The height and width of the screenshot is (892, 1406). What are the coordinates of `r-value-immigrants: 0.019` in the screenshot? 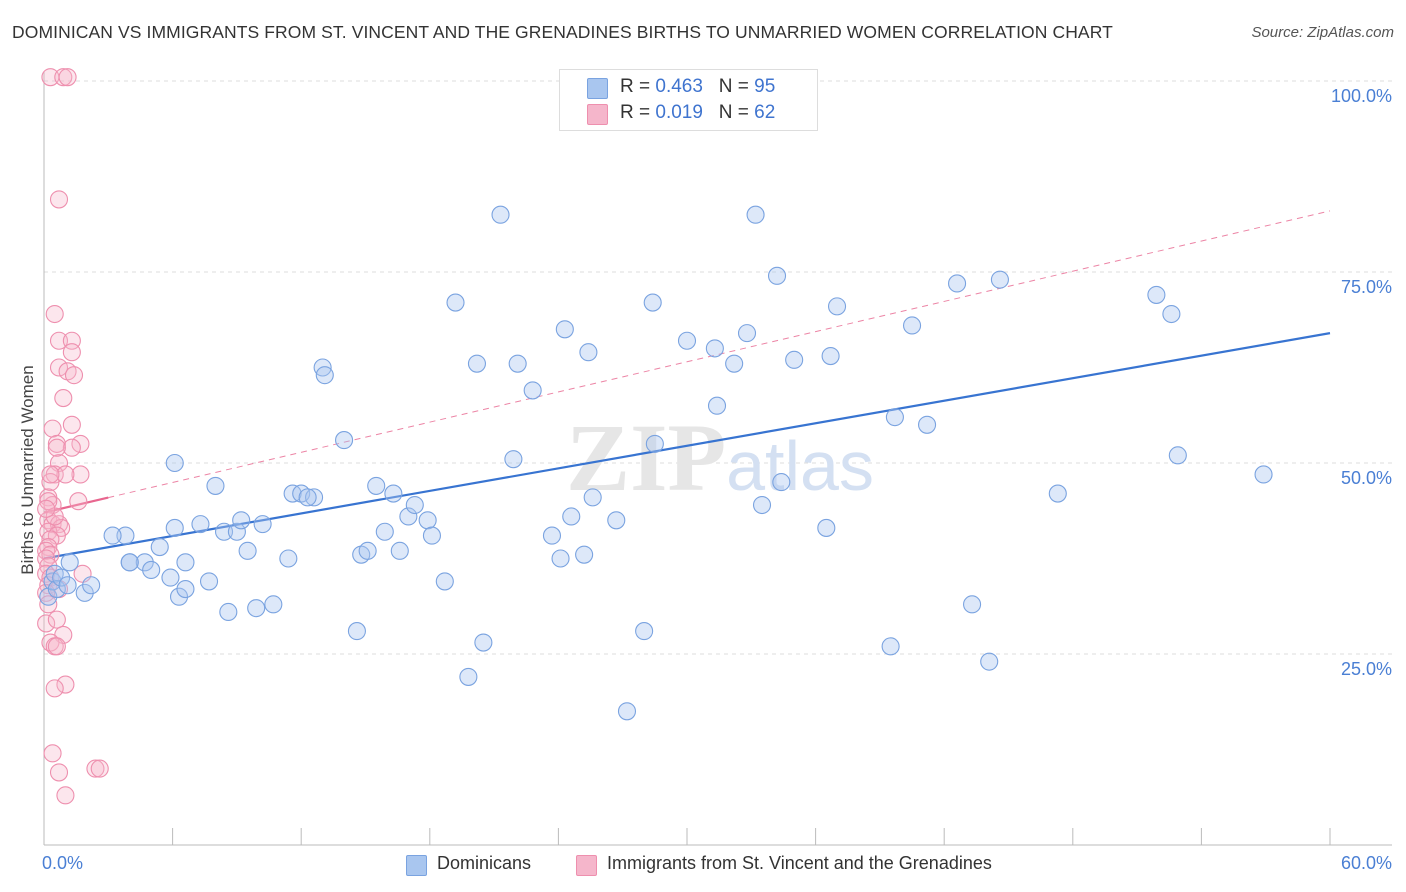 It's located at (679, 112).